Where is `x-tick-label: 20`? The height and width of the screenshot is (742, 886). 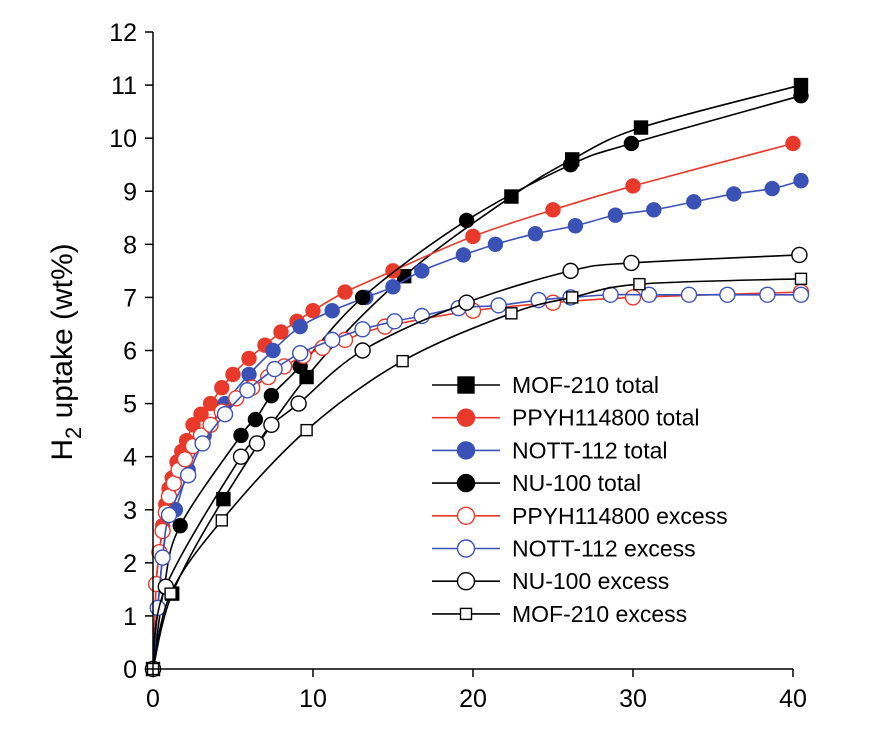 x-tick-label: 20 is located at coordinates (473, 699).